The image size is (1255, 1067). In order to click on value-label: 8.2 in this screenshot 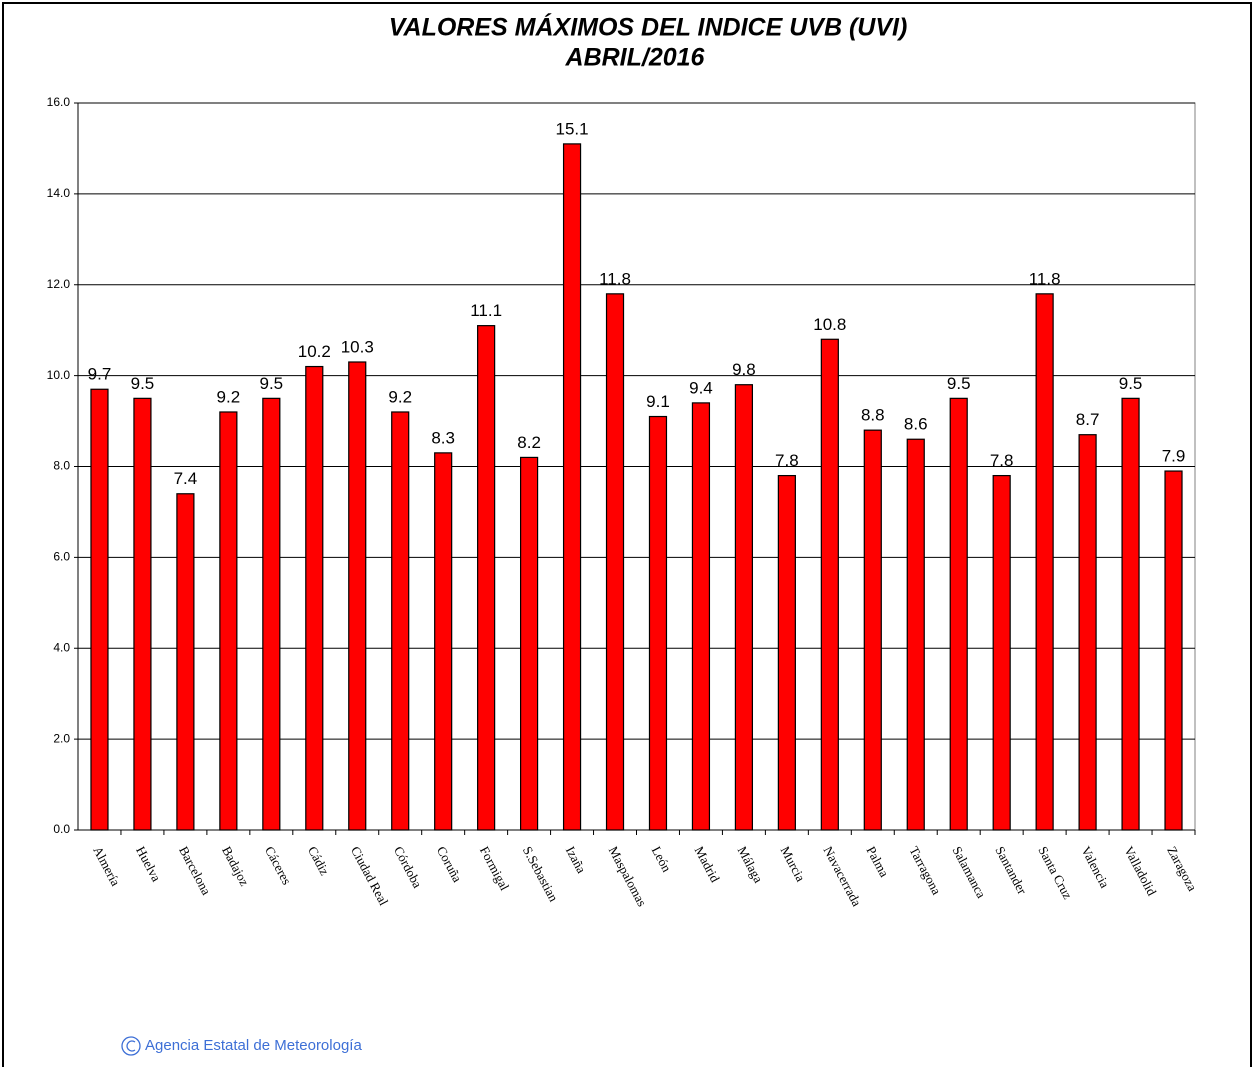, I will do `click(529, 442)`.